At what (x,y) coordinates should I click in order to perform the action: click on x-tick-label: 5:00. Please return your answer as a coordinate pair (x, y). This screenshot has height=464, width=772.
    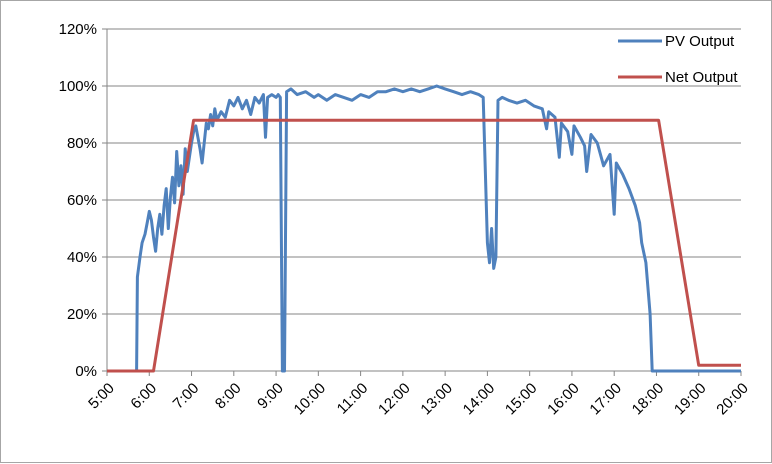
    Looking at the image, I should click on (101, 396).